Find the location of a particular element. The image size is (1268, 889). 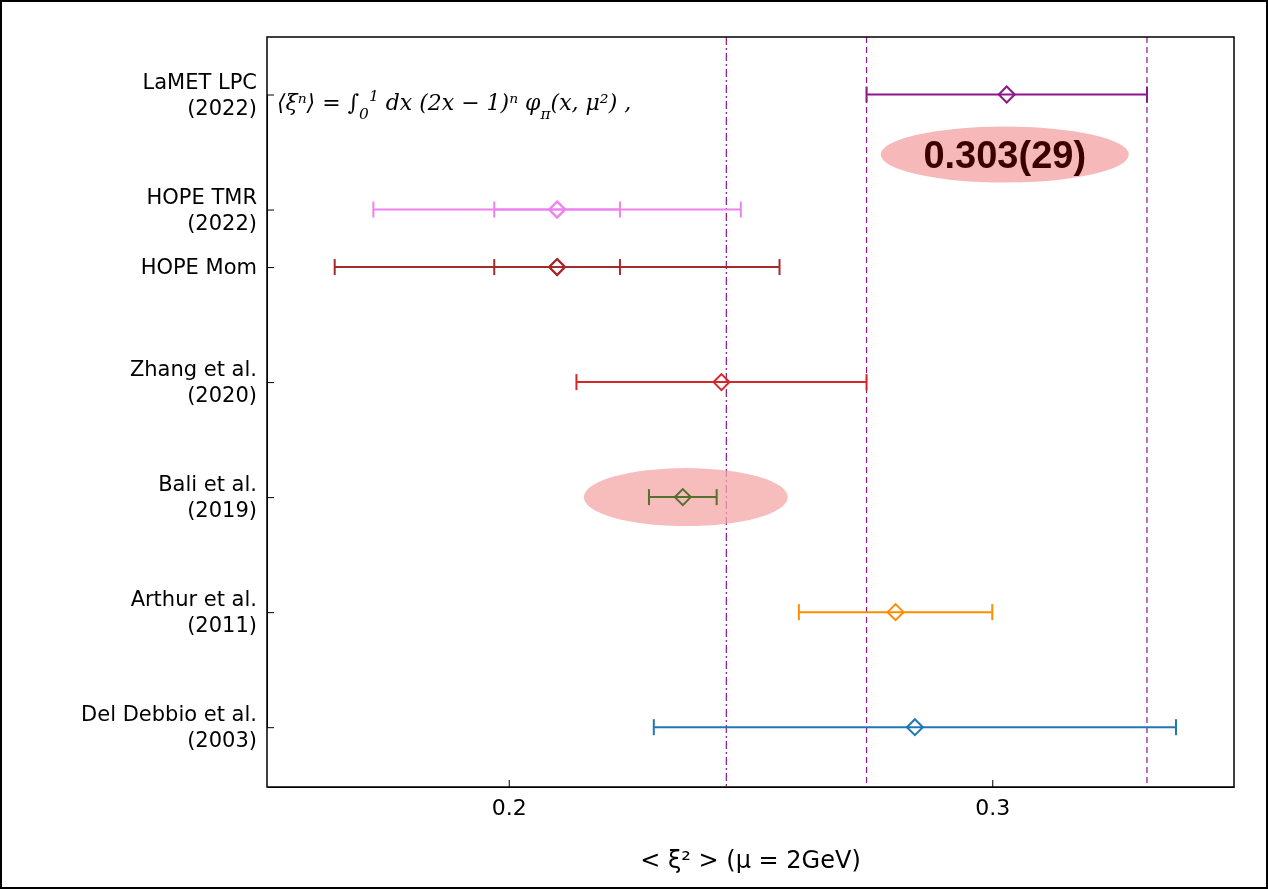

x-axis-title: < ξ² > (μ = 2GeV) is located at coordinates (750, 860).